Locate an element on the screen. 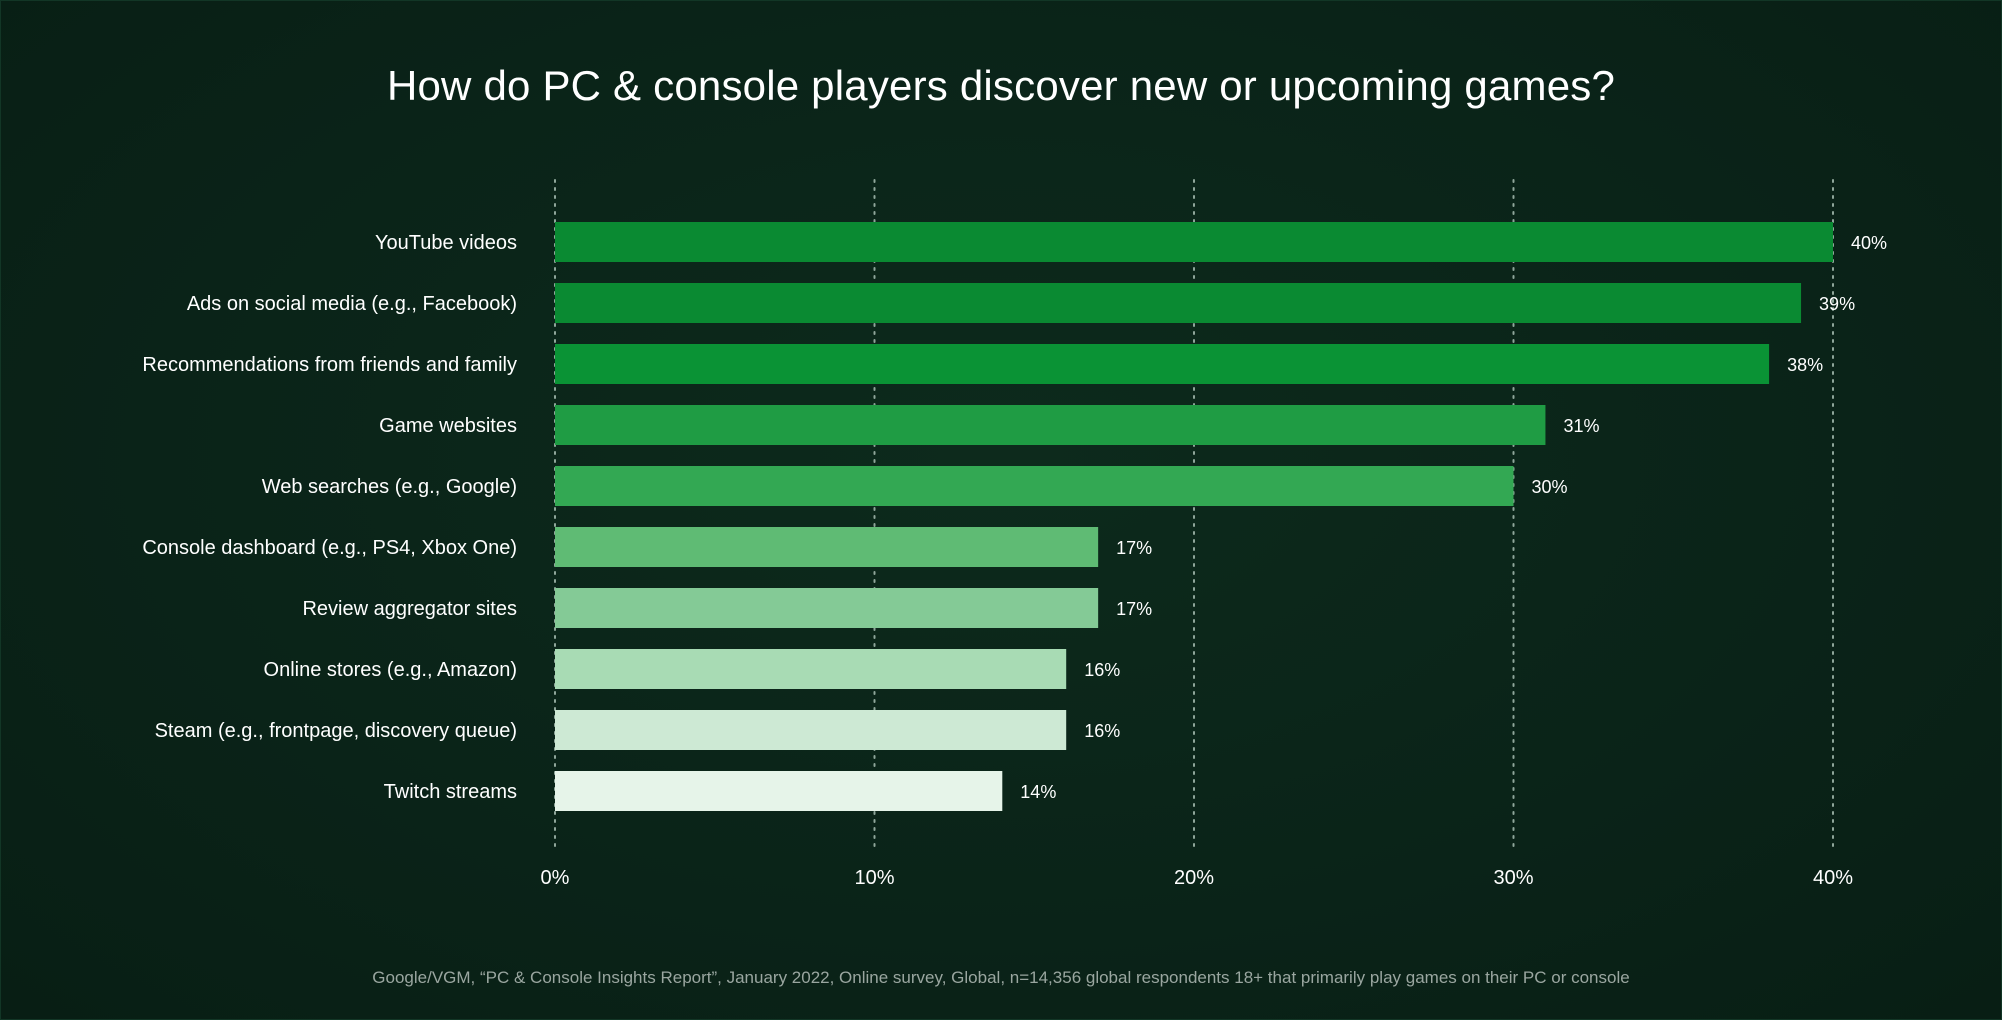 The width and height of the screenshot is (2002, 1020). value-label: 38% is located at coordinates (1805, 365).